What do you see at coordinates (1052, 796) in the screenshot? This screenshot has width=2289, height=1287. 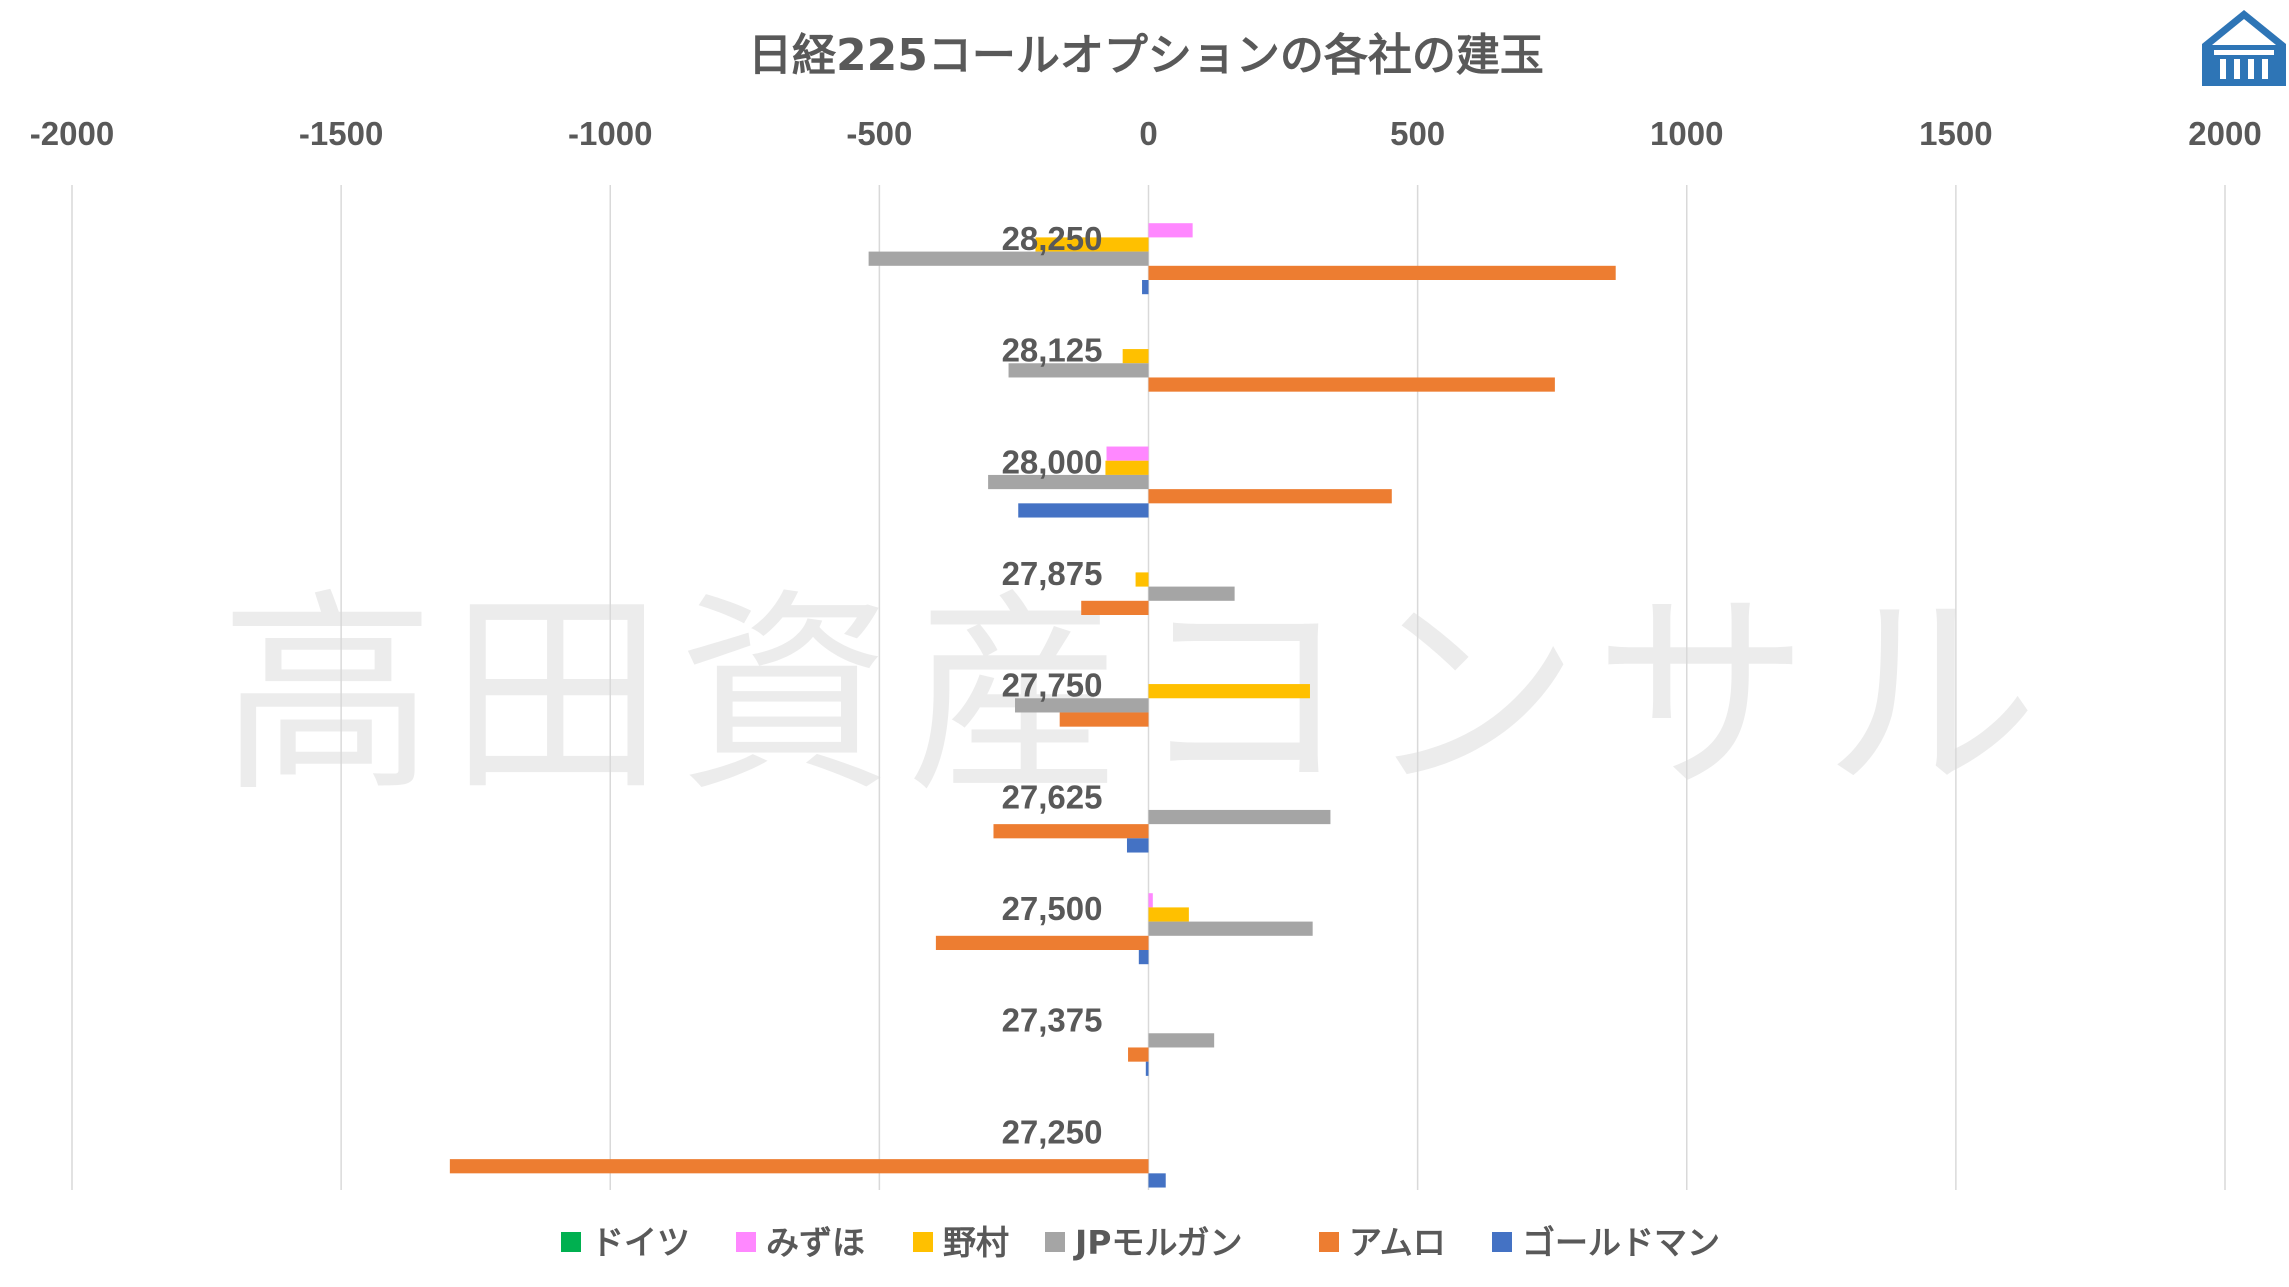 I see `category-label: 27,625` at bounding box center [1052, 796].